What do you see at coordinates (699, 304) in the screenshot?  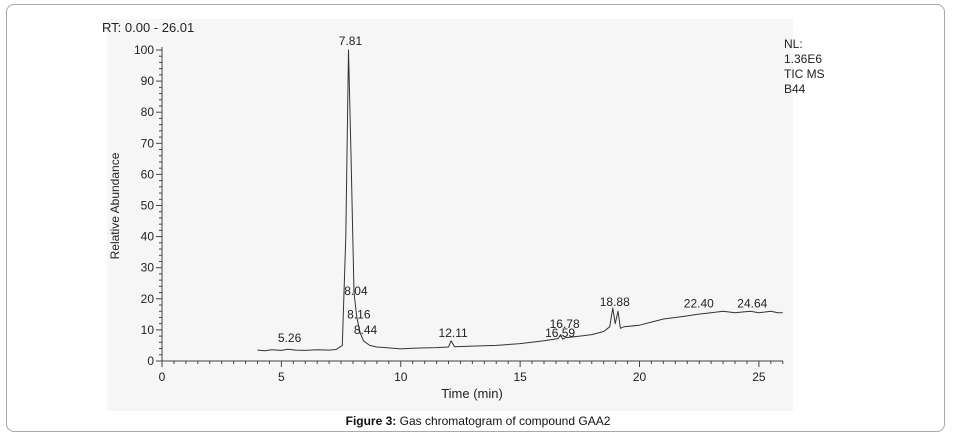 I see `peak-label: 22.40` at bounding box center [699, 304].